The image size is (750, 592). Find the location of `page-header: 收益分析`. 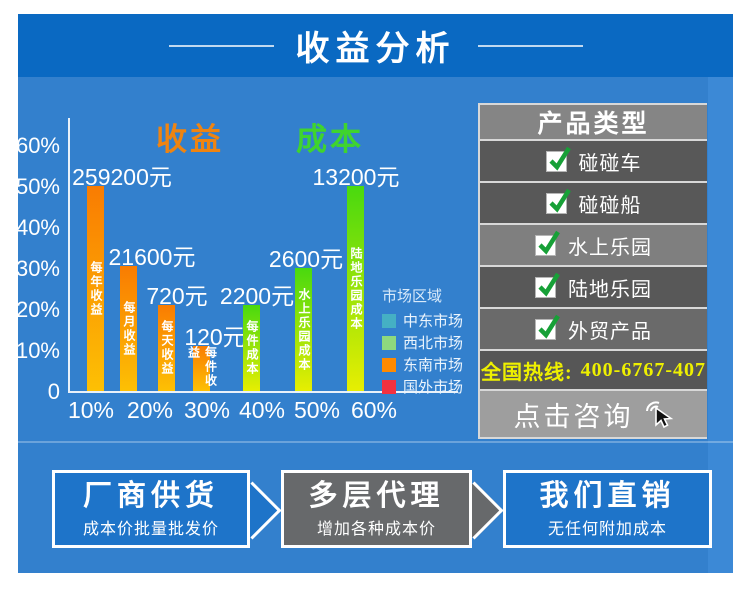

page-header: 收益分析 is located at coordinates (375, 45).